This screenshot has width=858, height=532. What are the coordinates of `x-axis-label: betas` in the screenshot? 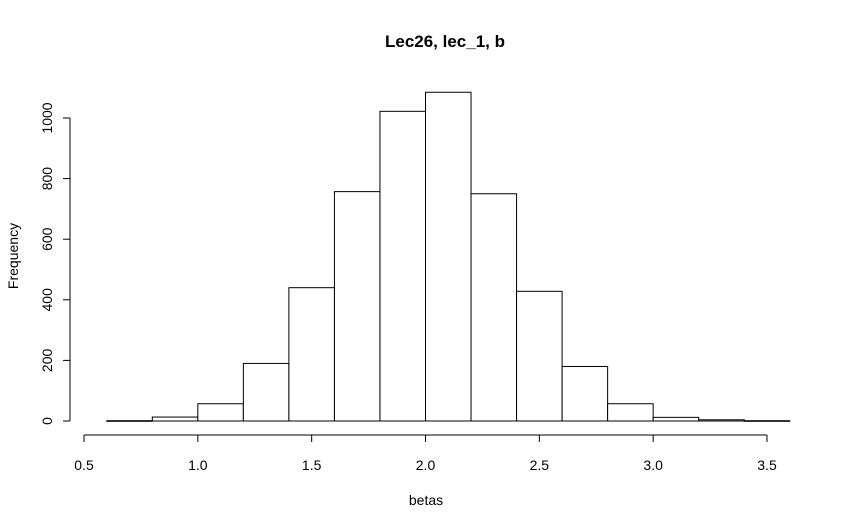 It's located at (426, 500).